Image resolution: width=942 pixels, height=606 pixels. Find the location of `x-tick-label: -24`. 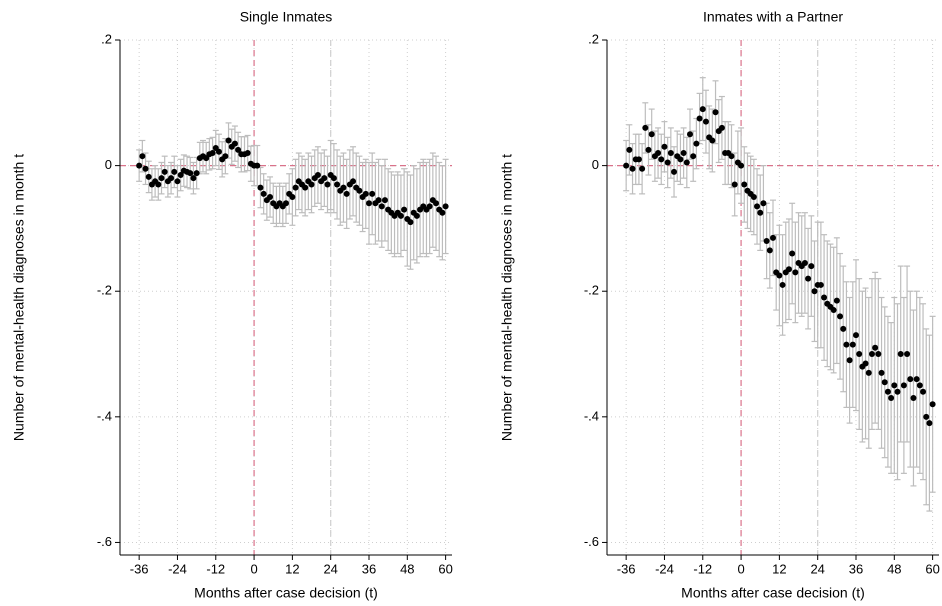

x-tick-label: -24 is located at coordinates (177, 568).